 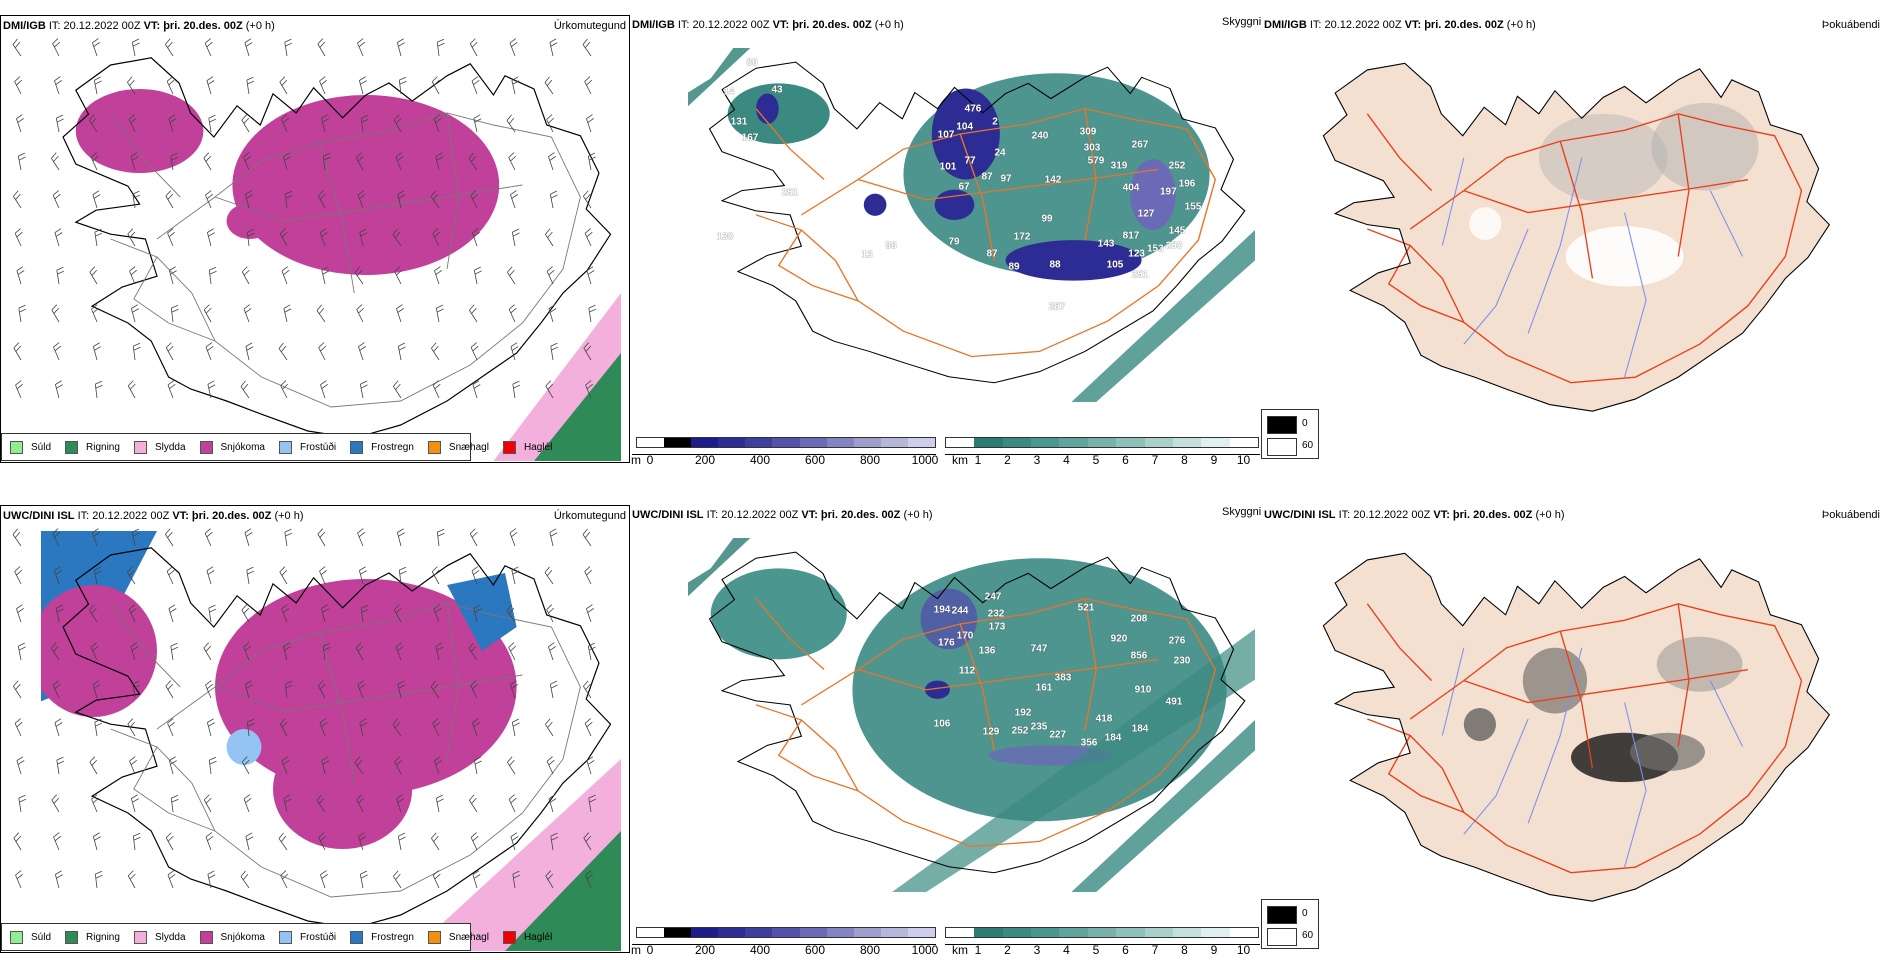 What do you see at coordinates (1073, 260) in the screenshot?
I see `low-cloud-area` at bounding box center [1073, 260].